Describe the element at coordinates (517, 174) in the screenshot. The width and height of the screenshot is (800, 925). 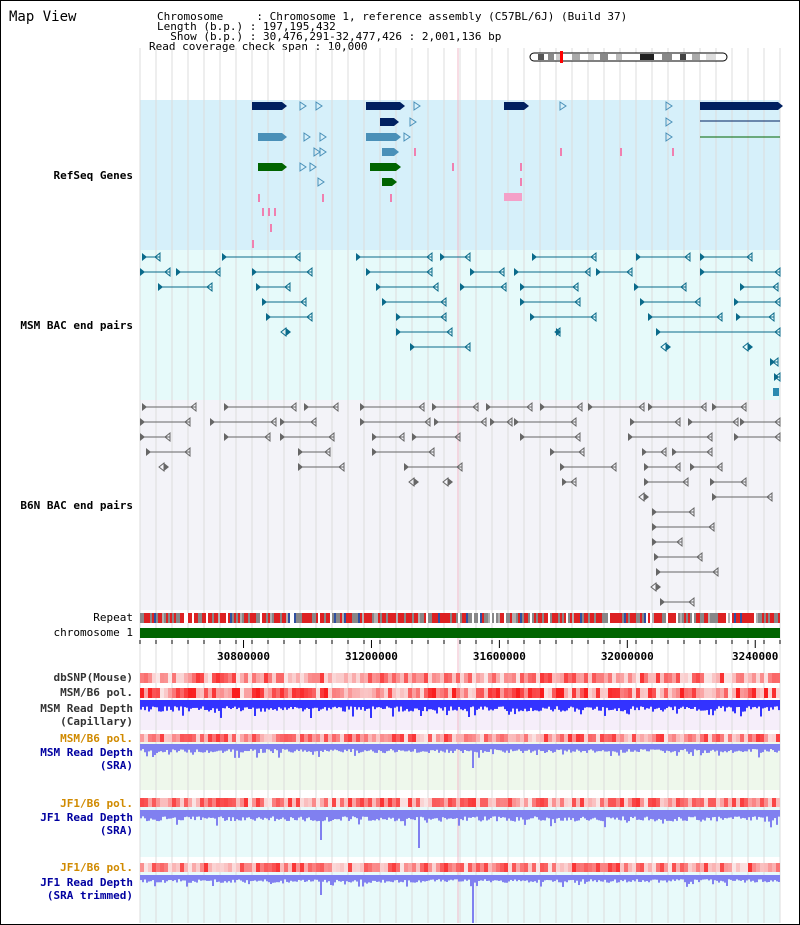
I see `refseq-gene-features` at that location.